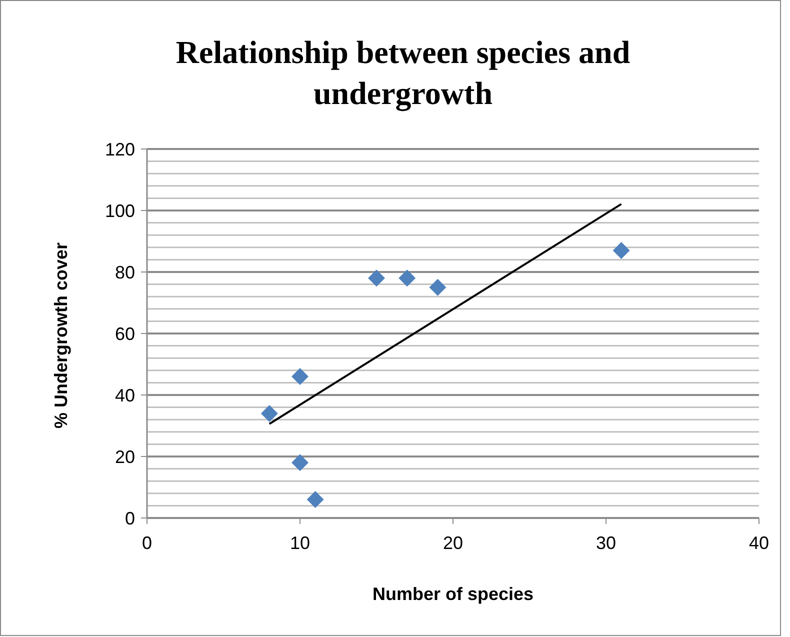 The image size is (790, 637). Describe the element at coordinates (300, 543) in the screenshot. I see `x-tick-label: 10` at that location.